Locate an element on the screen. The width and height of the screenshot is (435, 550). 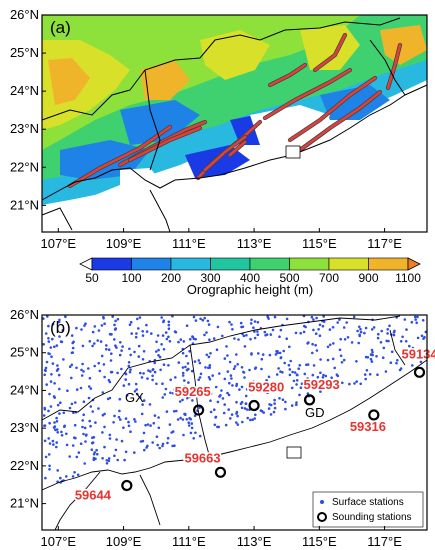
y-tick-label: 25°N is located at coordinates (24, 52).